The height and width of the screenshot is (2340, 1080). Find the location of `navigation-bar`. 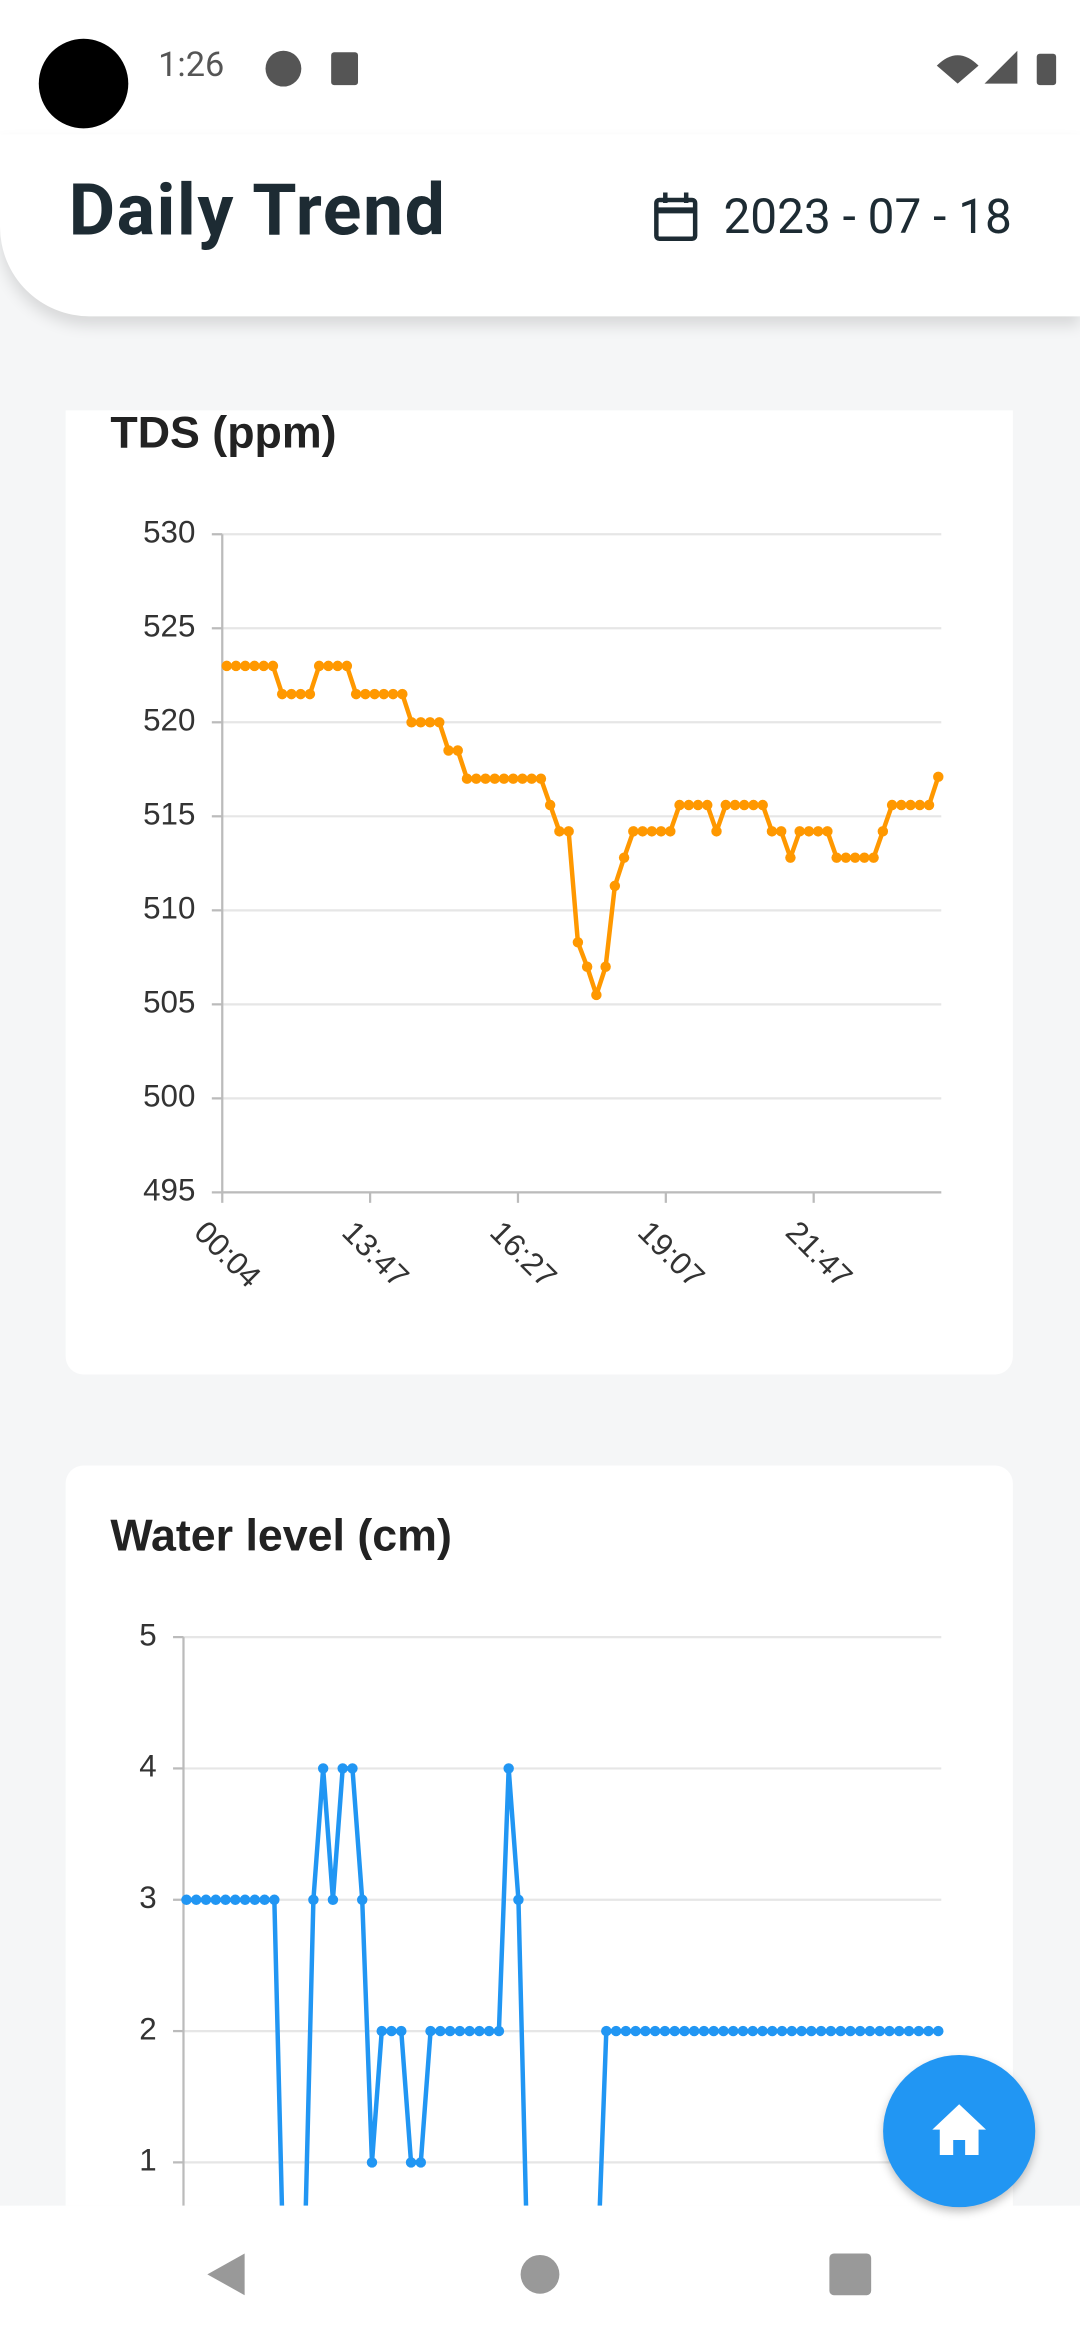

navigation-bar is located at coordinates (540, 2272).